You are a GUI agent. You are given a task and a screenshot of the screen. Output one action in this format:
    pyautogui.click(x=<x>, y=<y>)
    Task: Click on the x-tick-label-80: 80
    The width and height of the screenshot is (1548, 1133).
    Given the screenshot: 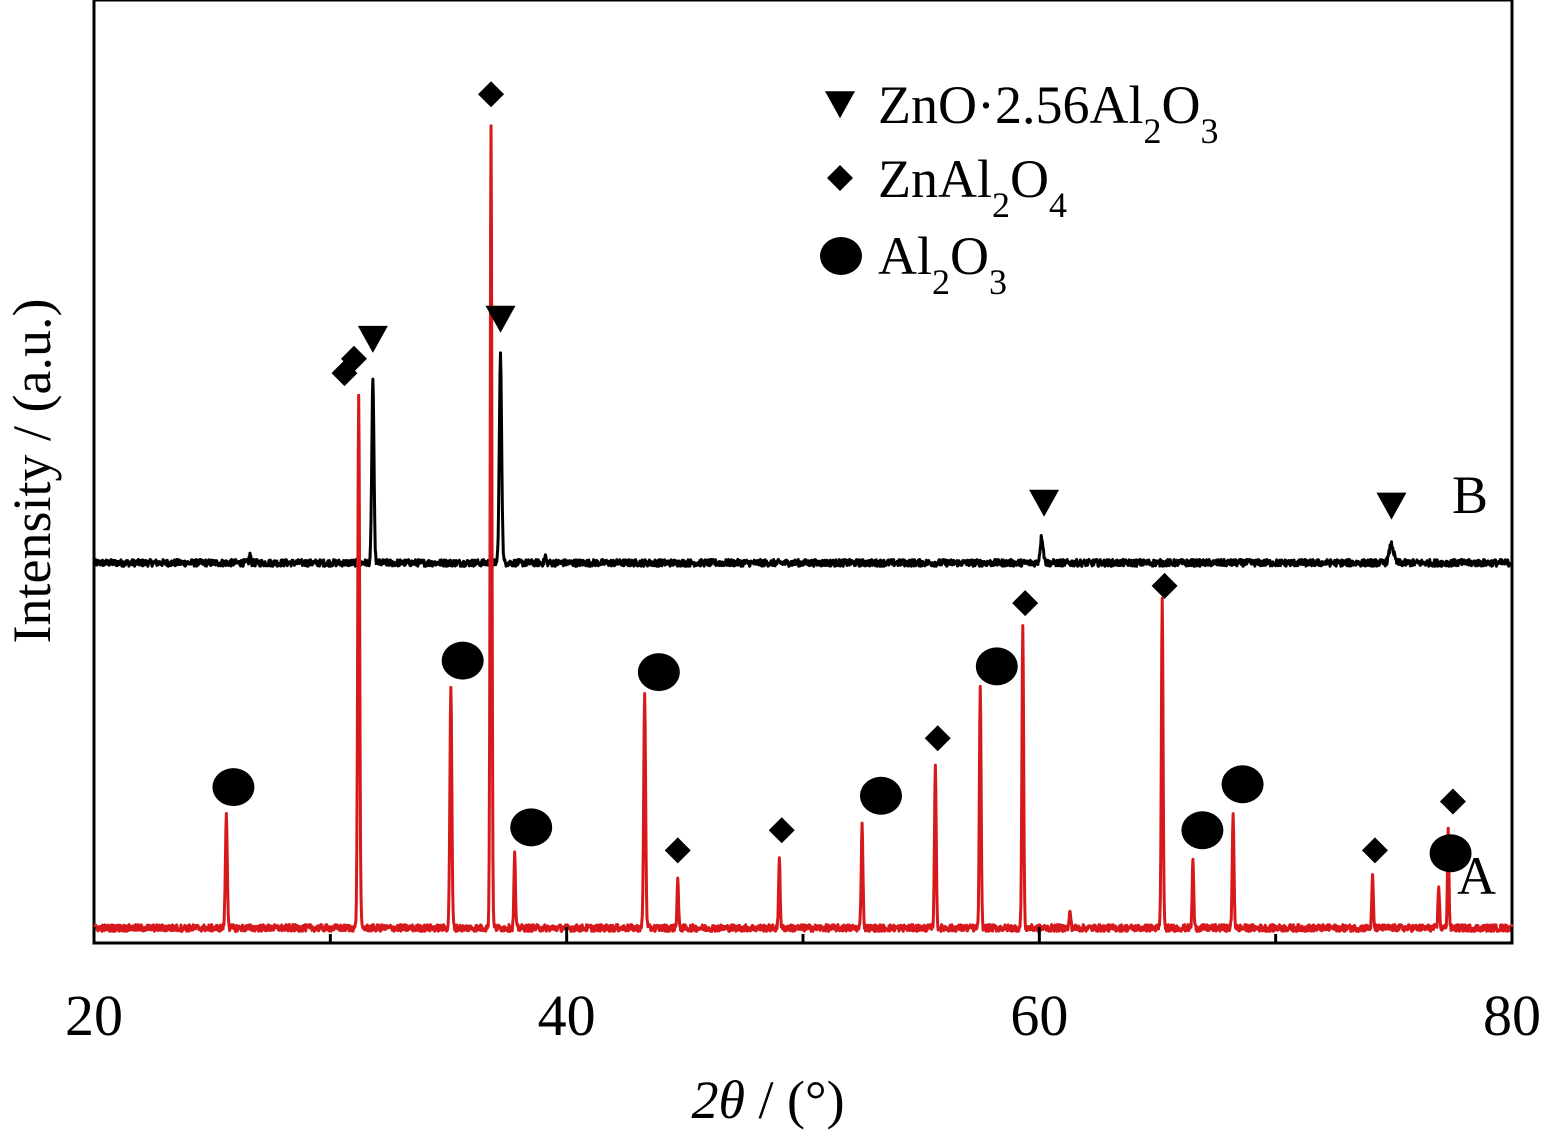 What is the action you would take?
    pyautogui.click(x=1512, y=1015)
    